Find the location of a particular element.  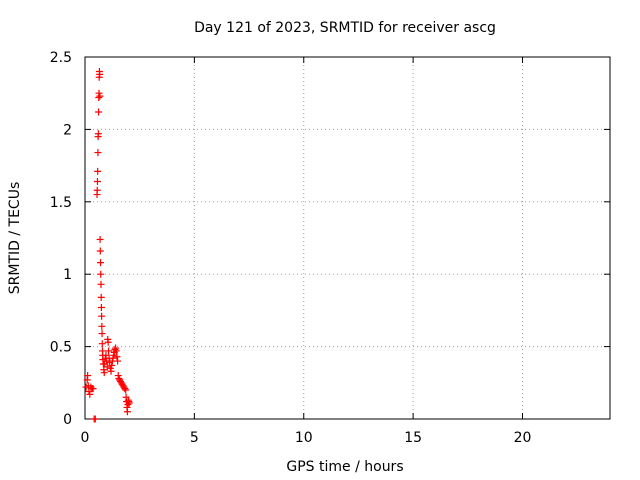

x-tick-label: 20 is located at coordinates (523, 438).